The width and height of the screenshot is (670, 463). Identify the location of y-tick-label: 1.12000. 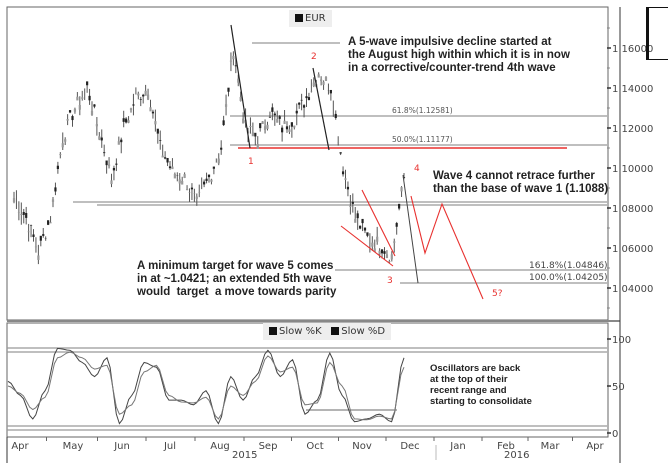
(632, 129).